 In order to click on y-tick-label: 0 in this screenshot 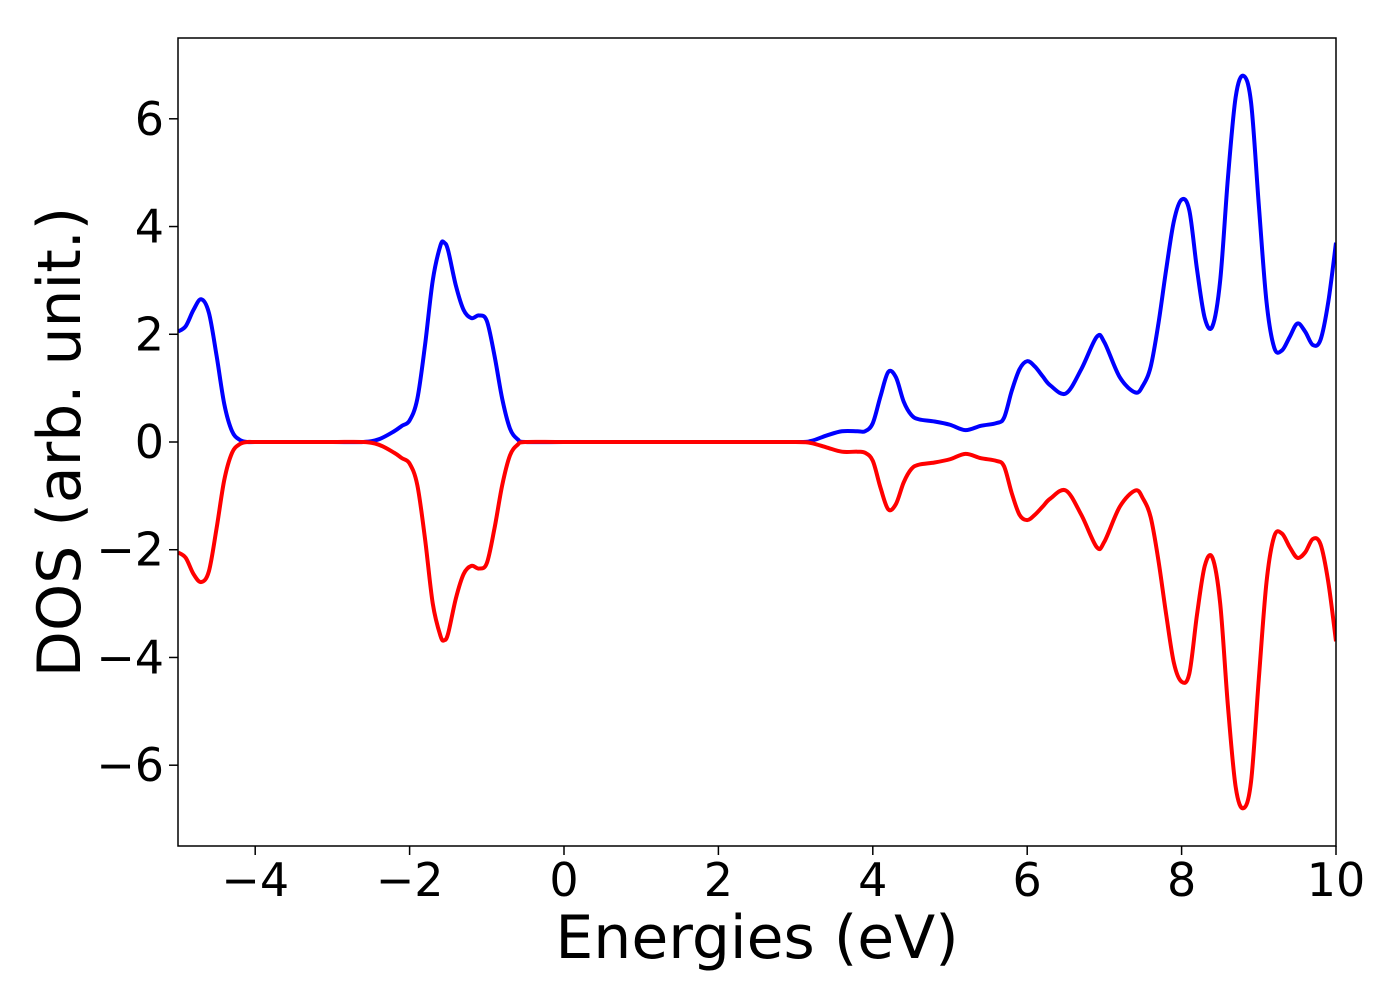, I will do `click(149, 442)`.